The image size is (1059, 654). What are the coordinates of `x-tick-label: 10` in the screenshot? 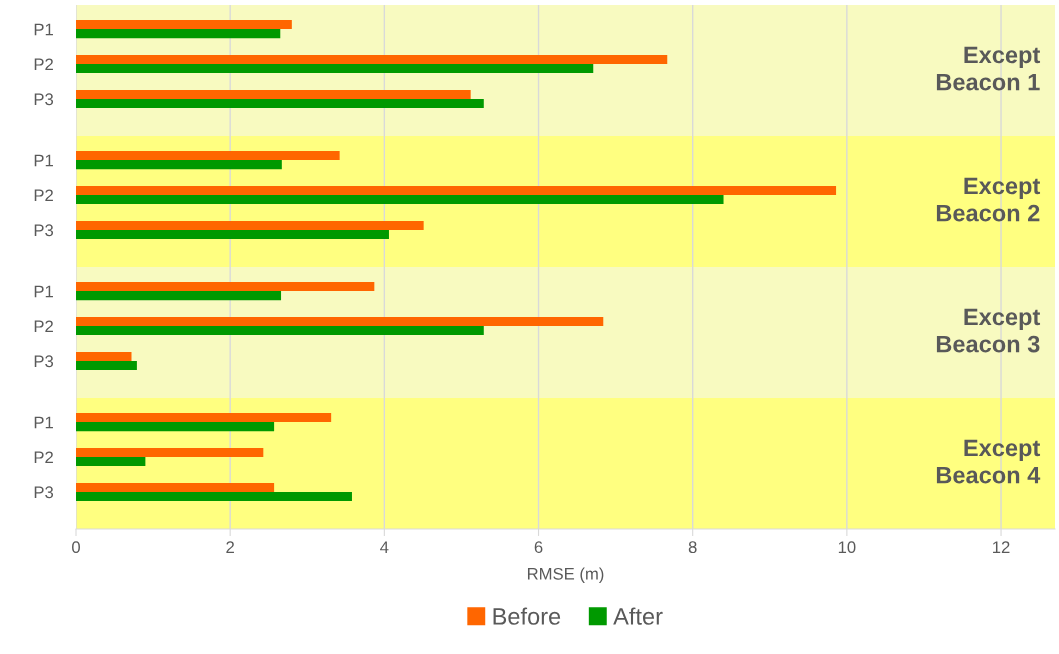 It's located at (847, 547).